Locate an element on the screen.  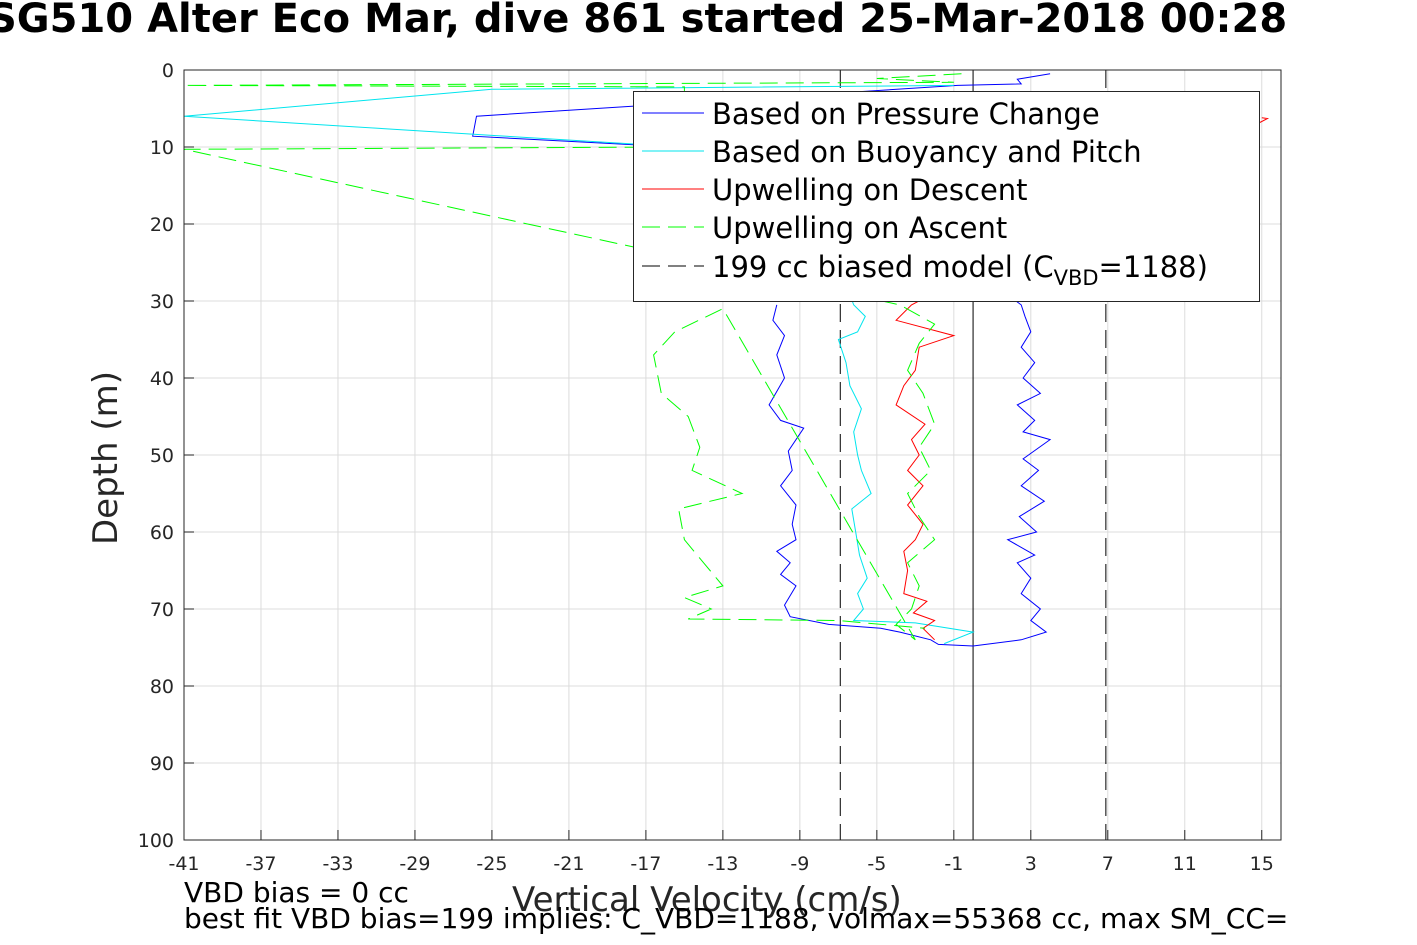
x-axis-label: Vertical Velocity (cm/s) is located at coordinates (707, 900).